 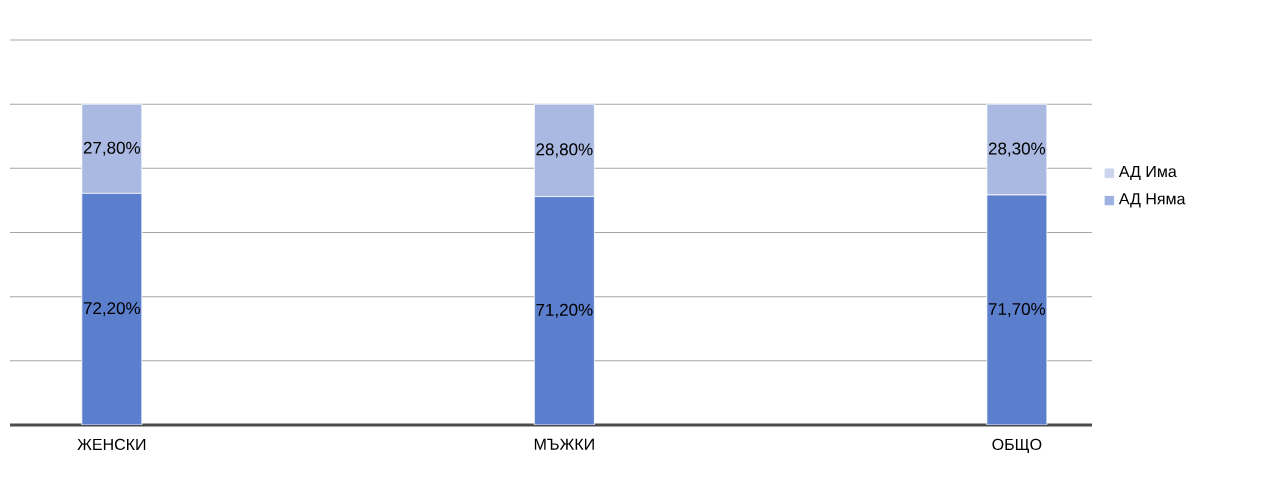 What do you see at coordinates (564, 310) in the screenshot?
I see `data-label: 71,20%` at bounding box center [564, 310].